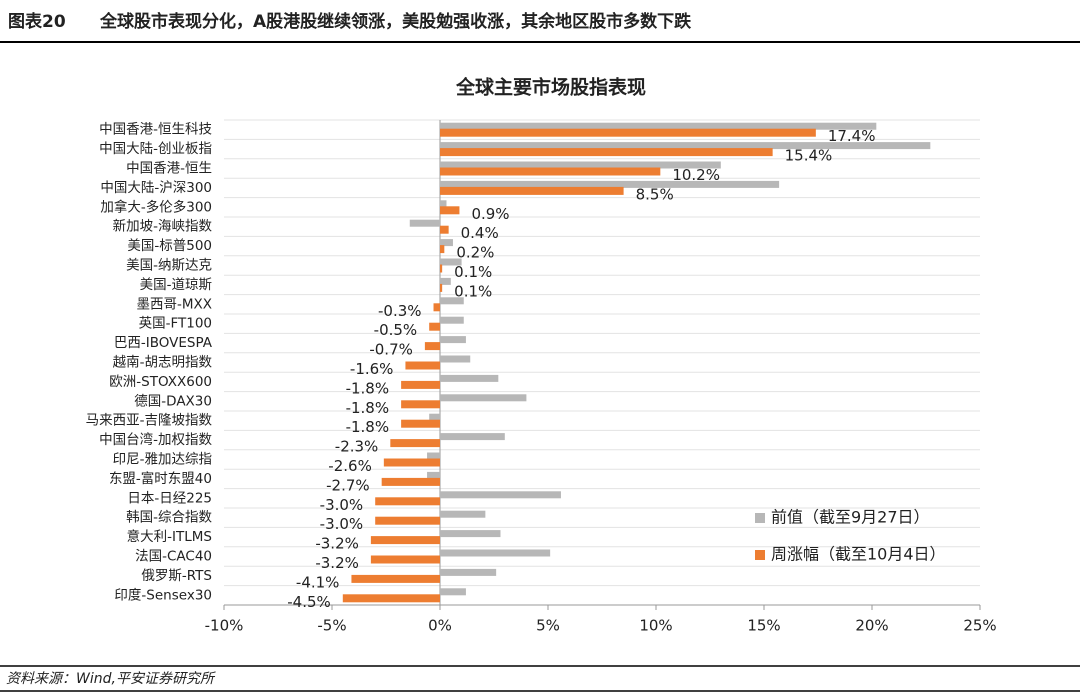 This screenshot has width=1080, height=699. Describe the element at coordinates (169, 246) in the screenshot. I see `y-tick-label: 美国-标普500` at that location.